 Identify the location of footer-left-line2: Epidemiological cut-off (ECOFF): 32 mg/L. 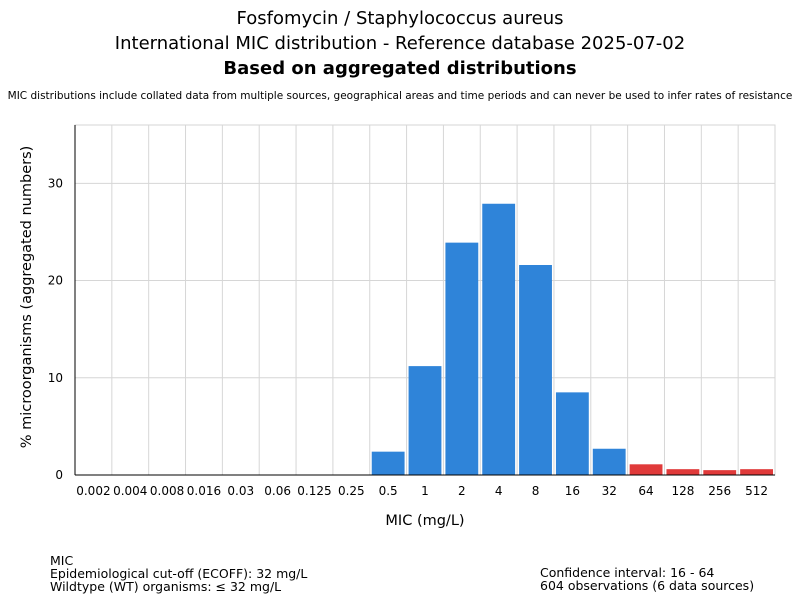
(179, 573).